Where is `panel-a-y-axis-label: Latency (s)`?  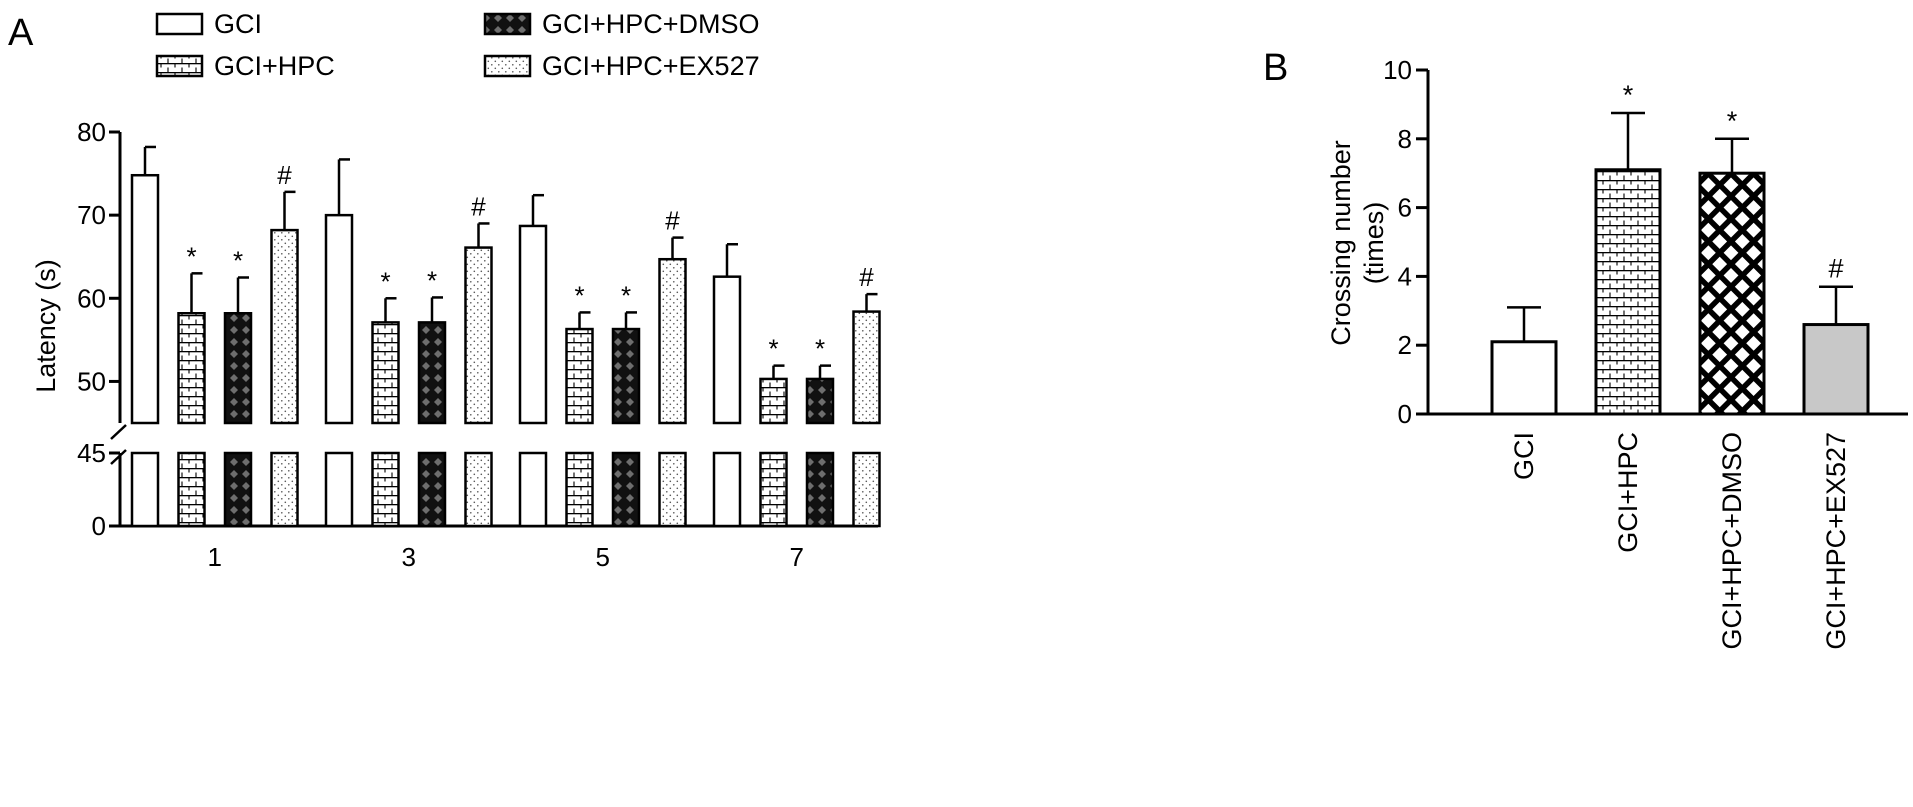 panel-a-y-axis-label: Latency (s) is located at coordinates (46, 326).